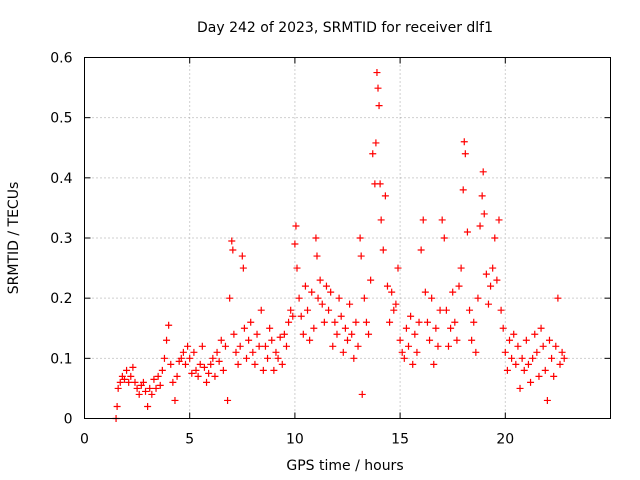 The image size is (640, 480). I want to click on y-tick-label: 0.4, so click(61, 179).